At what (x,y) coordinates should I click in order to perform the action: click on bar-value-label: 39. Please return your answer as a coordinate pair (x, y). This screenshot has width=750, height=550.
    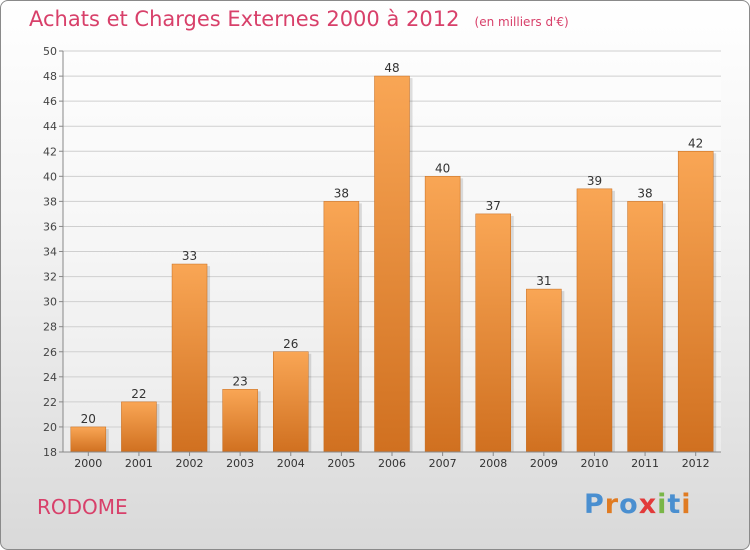
    Looking at the image, I should click on (594, 181).